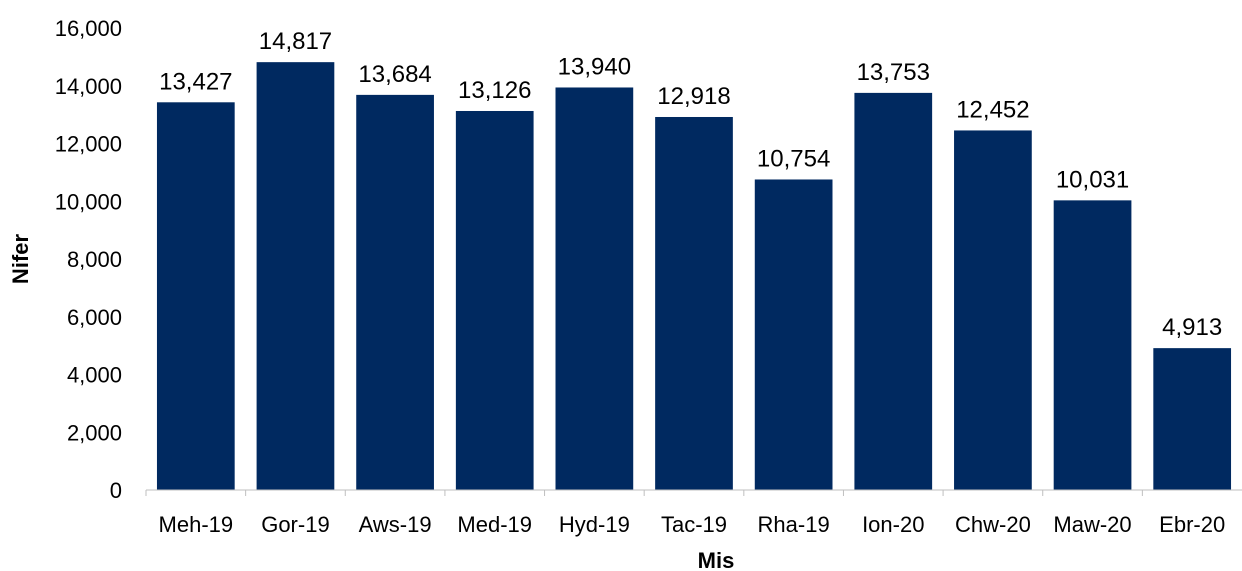 Image resolution: width=1242 pixels, height=571 pixels. I want to click on y-tick-label: 10,000, so click(88, 201).